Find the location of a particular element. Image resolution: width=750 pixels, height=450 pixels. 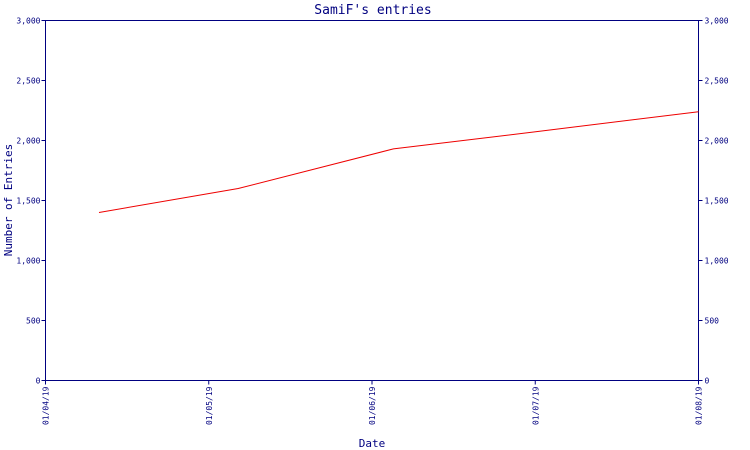

y-tick-label-left: 1,000 is located at coordinates (28, 261).